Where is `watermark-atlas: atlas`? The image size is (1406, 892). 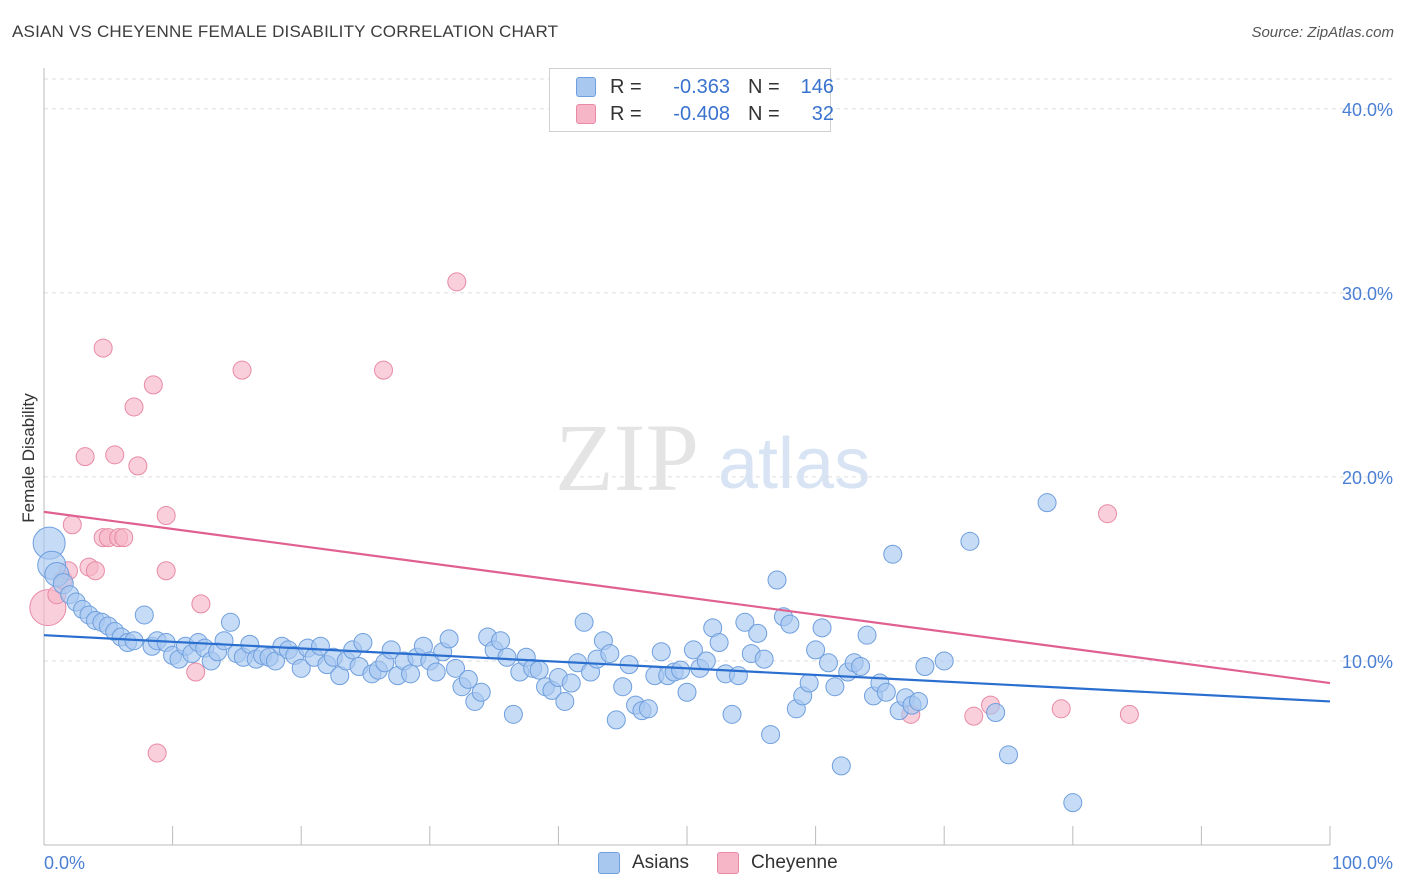 watermark-atlas: atlas is located at coordinates (794, 464).